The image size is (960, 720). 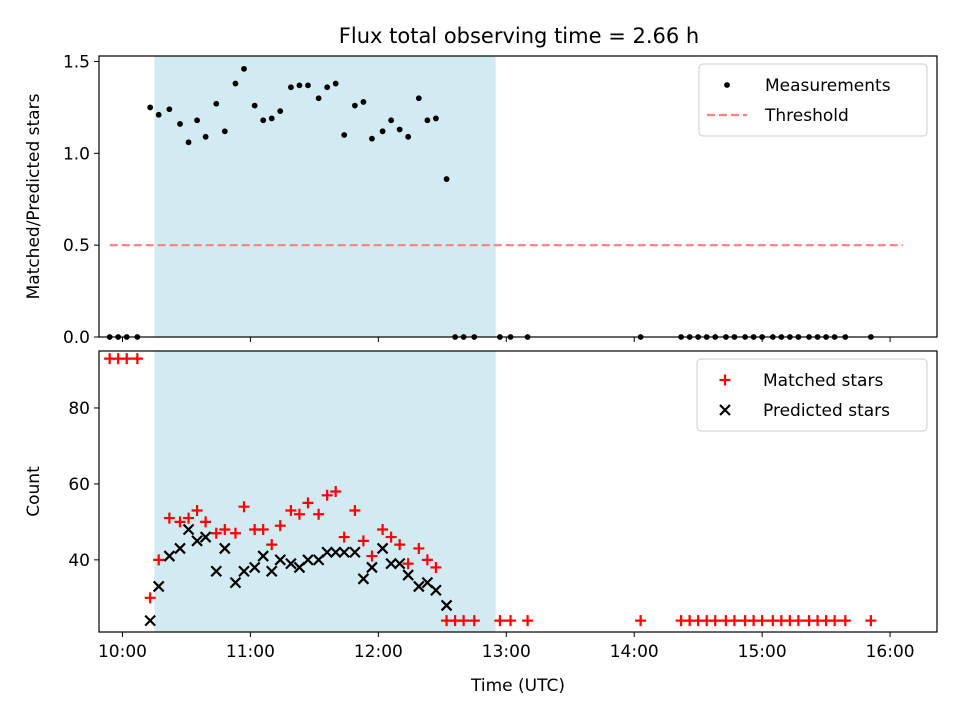 I want to click on ratio-legend-label: Measurements, so click(x=828, y=86).